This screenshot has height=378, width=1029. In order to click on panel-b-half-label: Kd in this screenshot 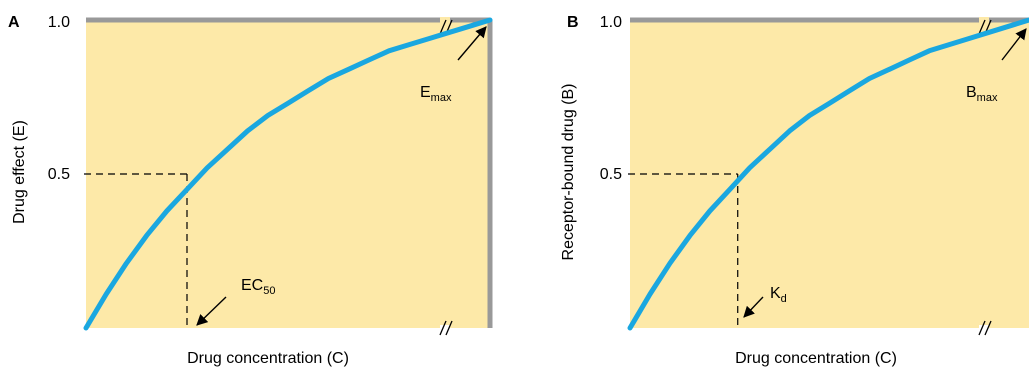, I will do `click(778, 295)`.